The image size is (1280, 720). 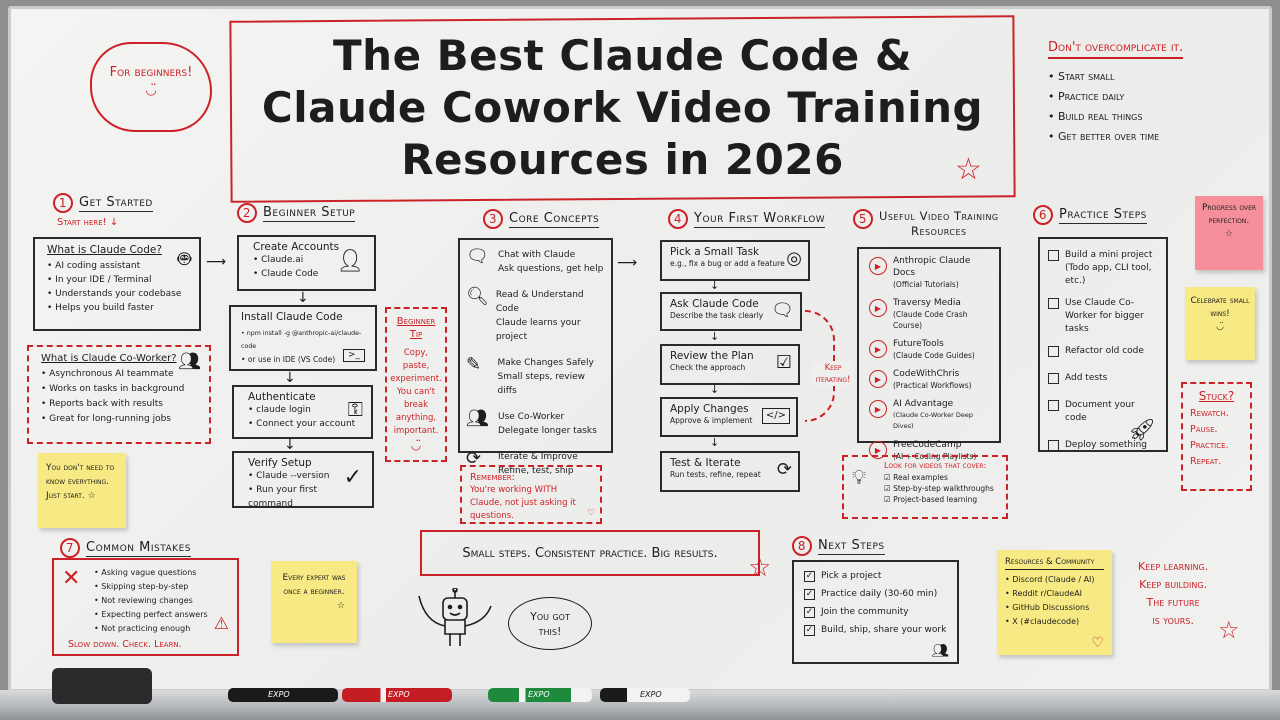 What do you see at coordinates (314, 585) in the screenshot?
I see `sticky-text: Every expert was once a beginner.` at bounding box center [314, 585].